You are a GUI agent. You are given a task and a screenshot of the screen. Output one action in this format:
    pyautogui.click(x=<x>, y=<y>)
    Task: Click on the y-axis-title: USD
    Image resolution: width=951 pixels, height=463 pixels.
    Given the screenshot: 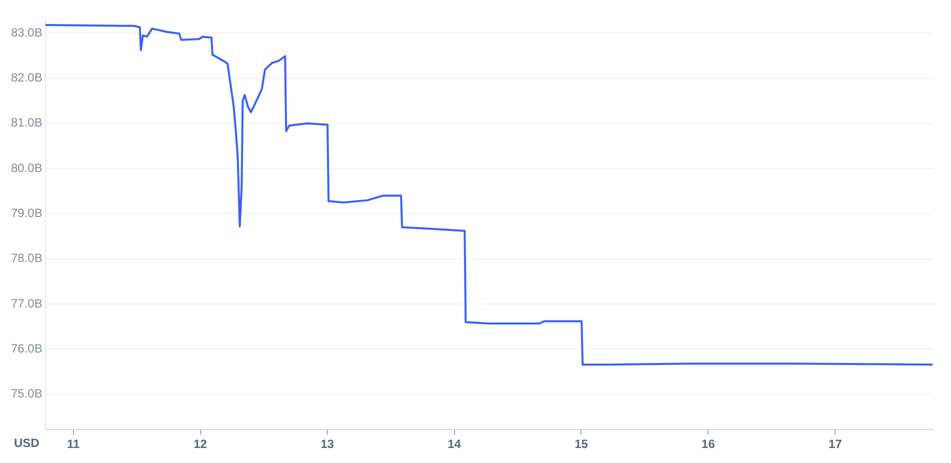 What is the action you would take?
    pyautogui.click(x=27, y=443)
    